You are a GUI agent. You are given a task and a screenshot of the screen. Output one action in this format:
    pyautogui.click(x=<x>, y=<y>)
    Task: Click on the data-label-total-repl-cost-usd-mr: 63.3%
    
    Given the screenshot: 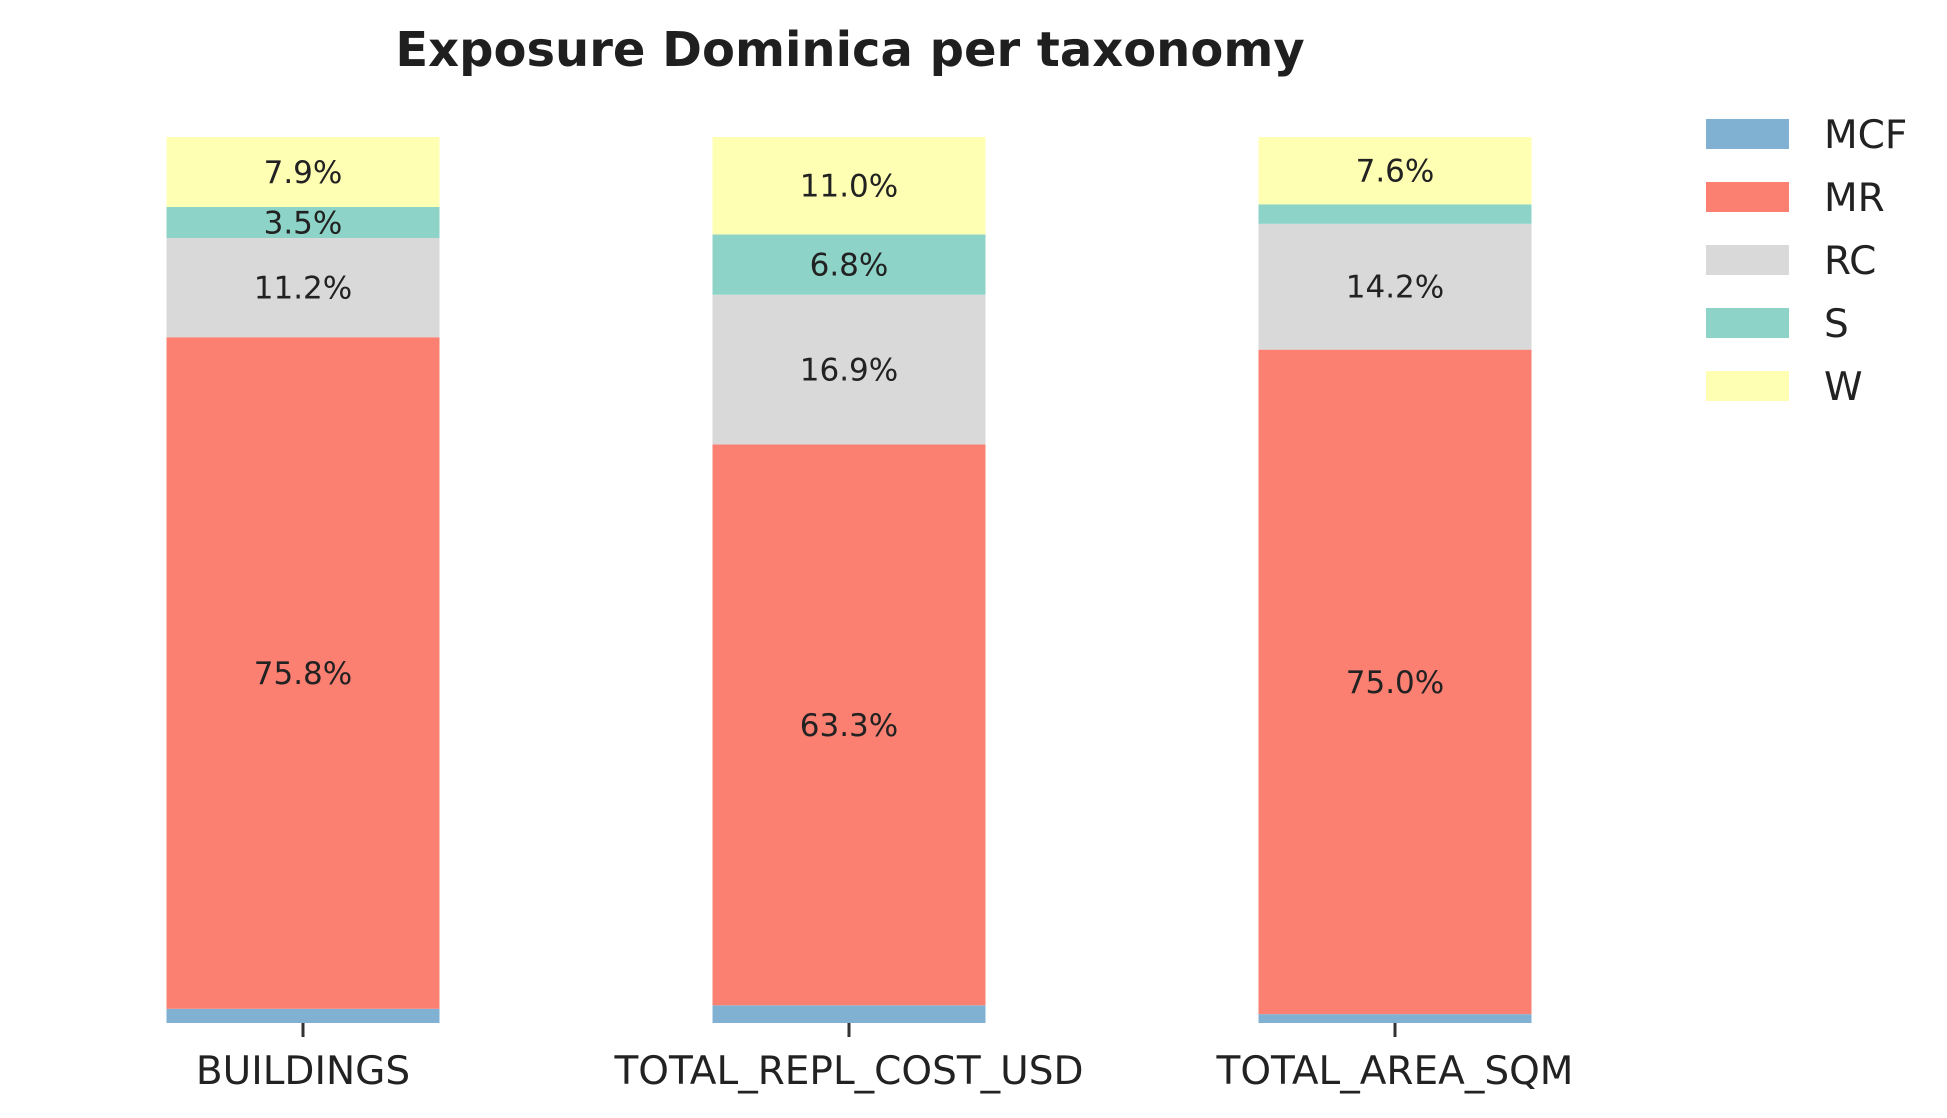 What is the action you would take?
    pyautogui.click(x=849, y=726)
    